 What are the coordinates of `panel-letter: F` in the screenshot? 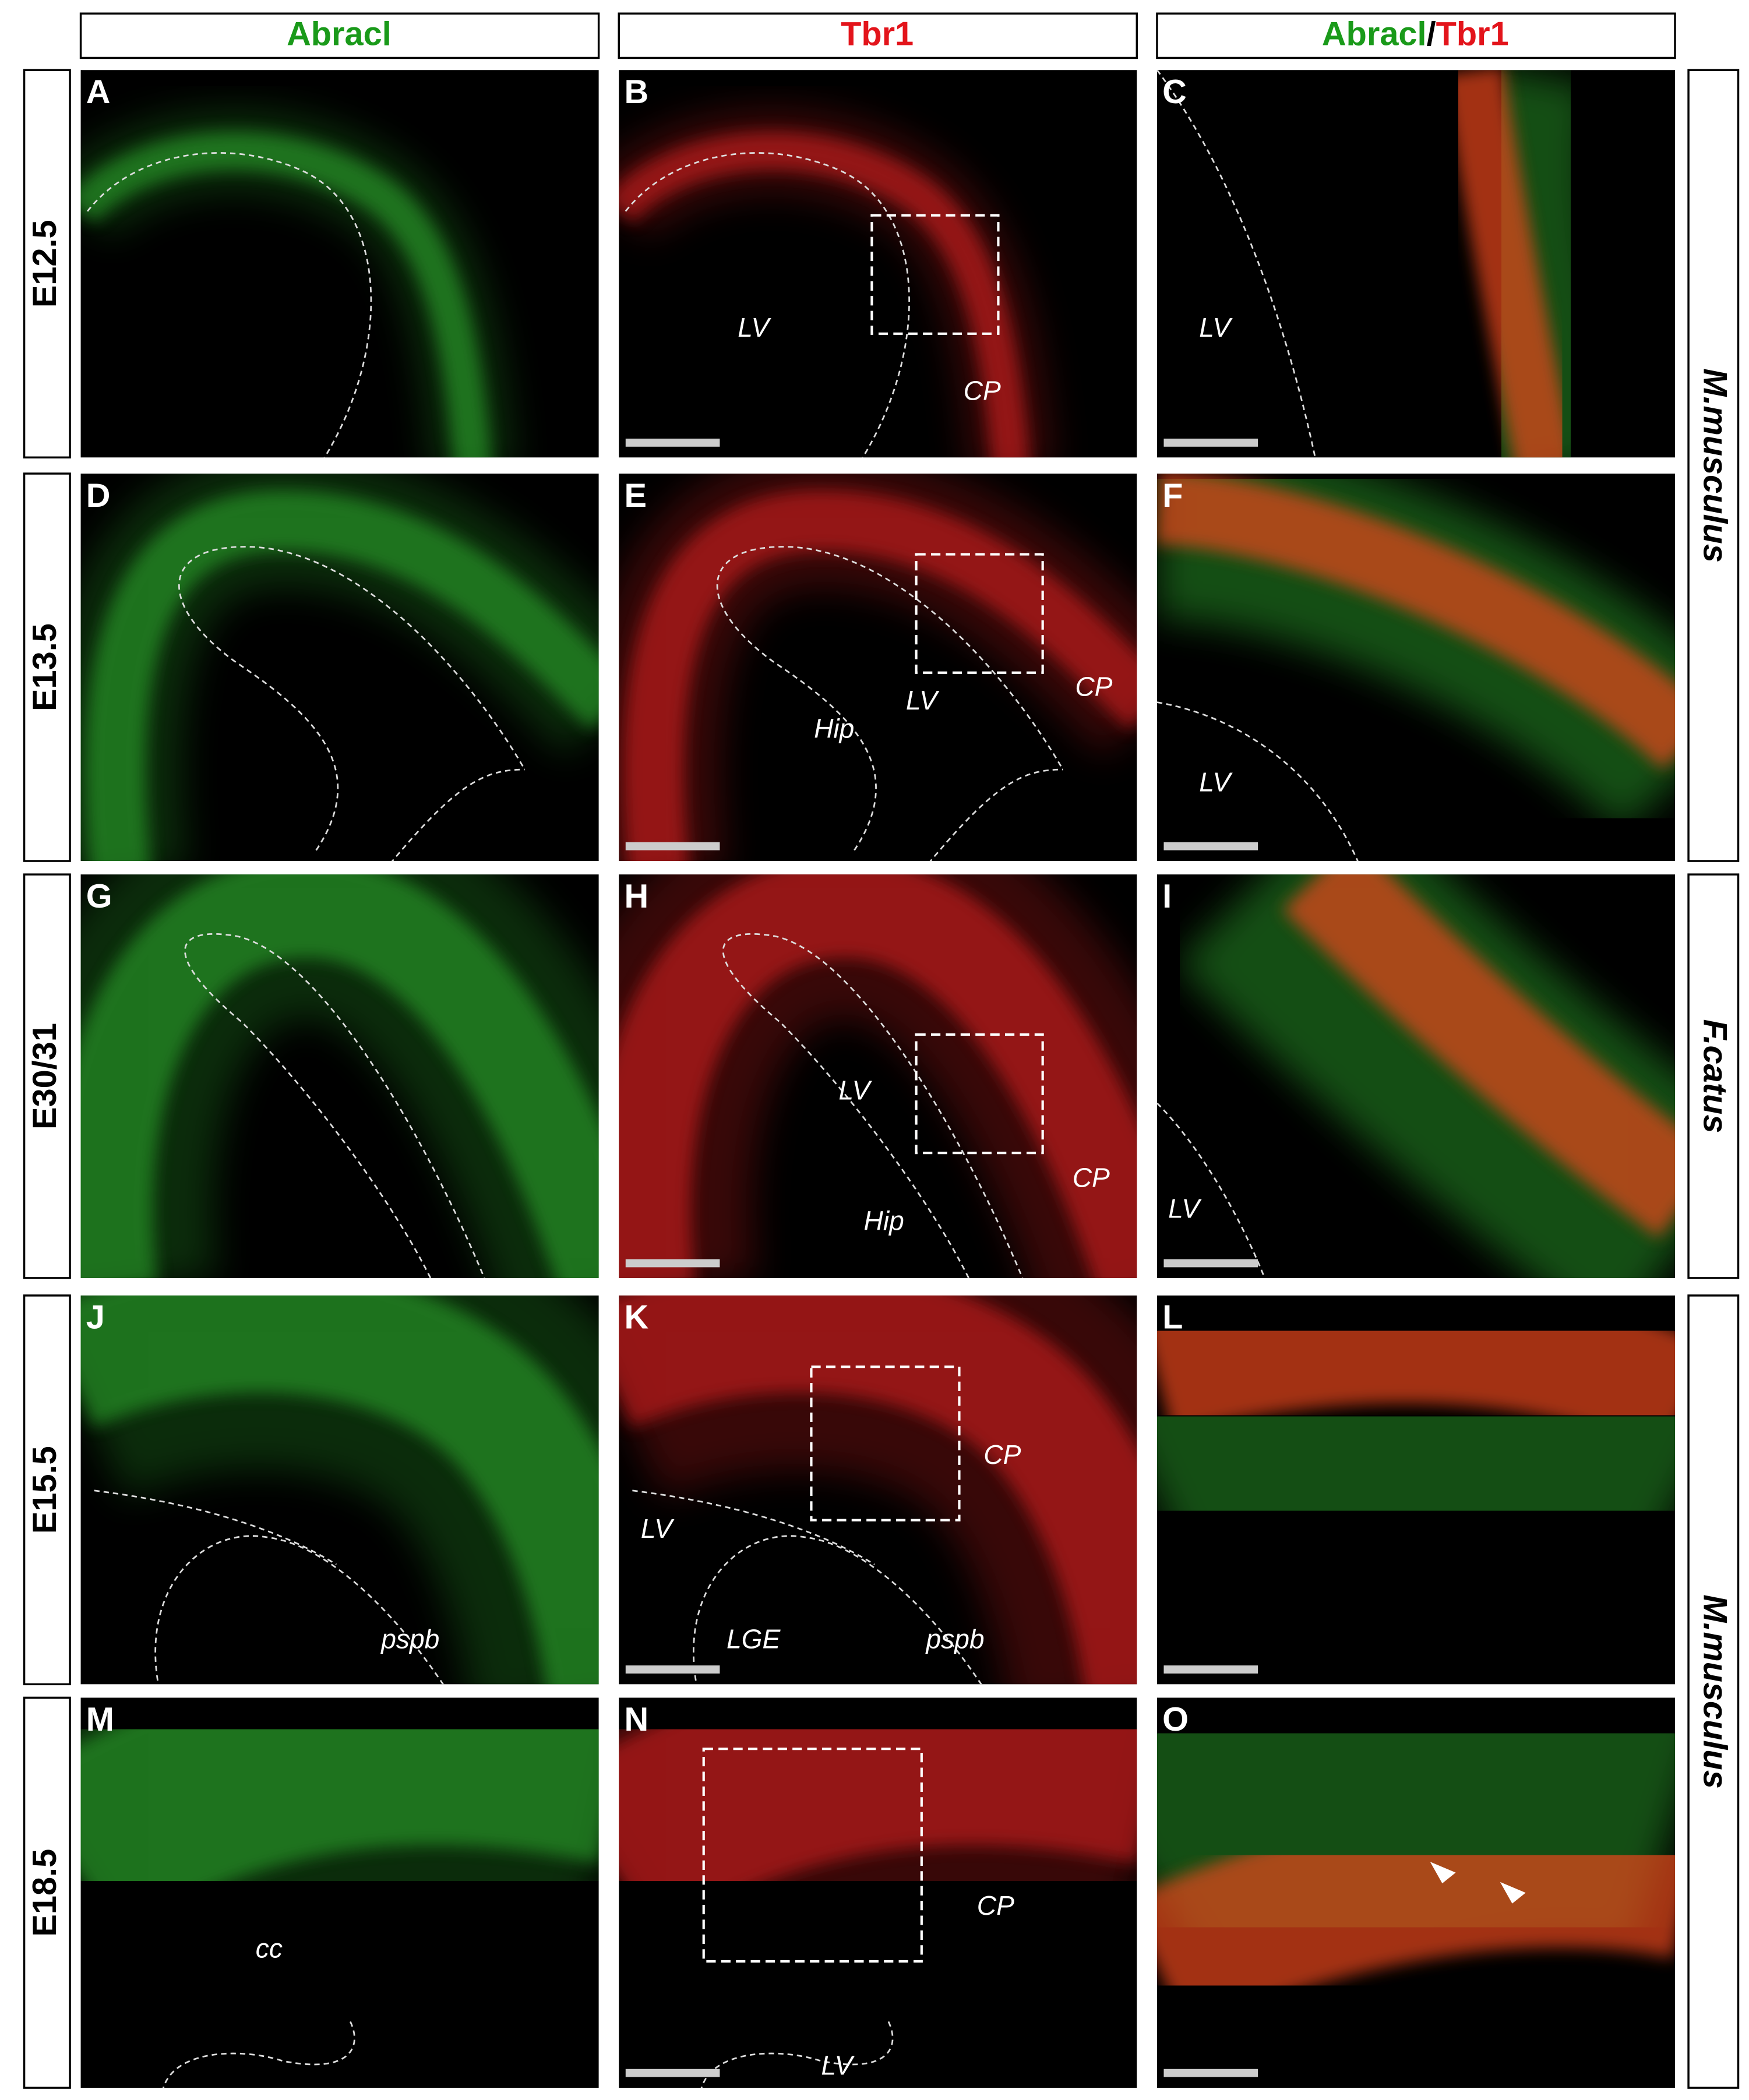 It's located at (1172, 495).